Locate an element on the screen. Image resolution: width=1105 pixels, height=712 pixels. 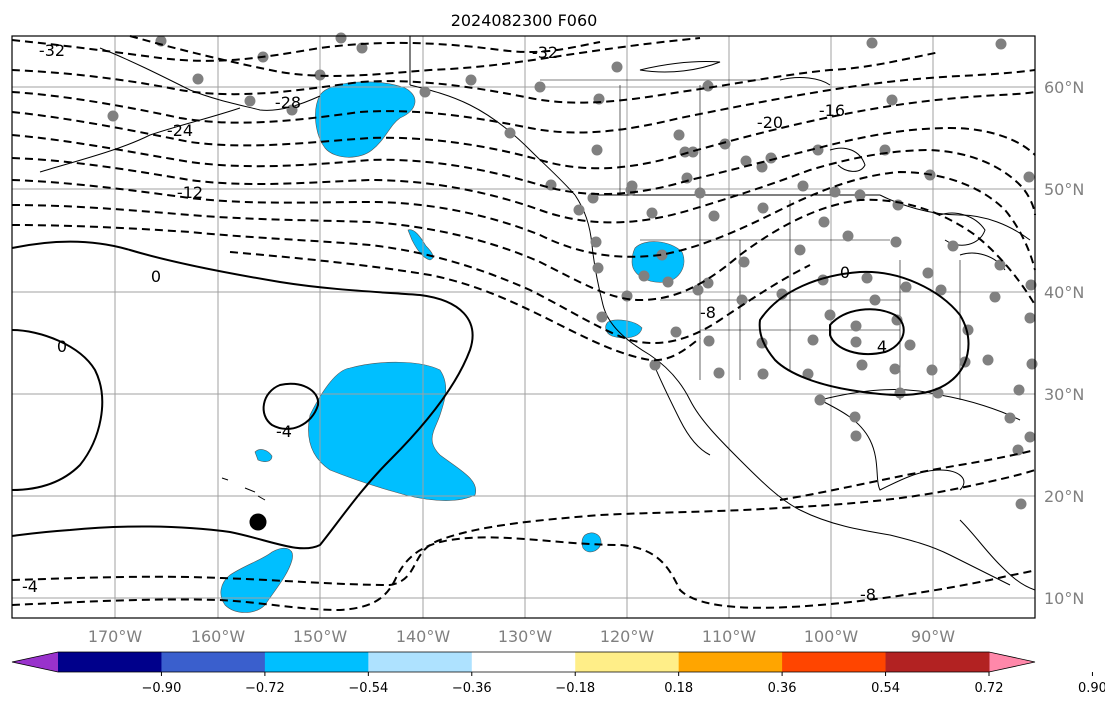
contour-label: -12 is located at coordinates (190, 192).